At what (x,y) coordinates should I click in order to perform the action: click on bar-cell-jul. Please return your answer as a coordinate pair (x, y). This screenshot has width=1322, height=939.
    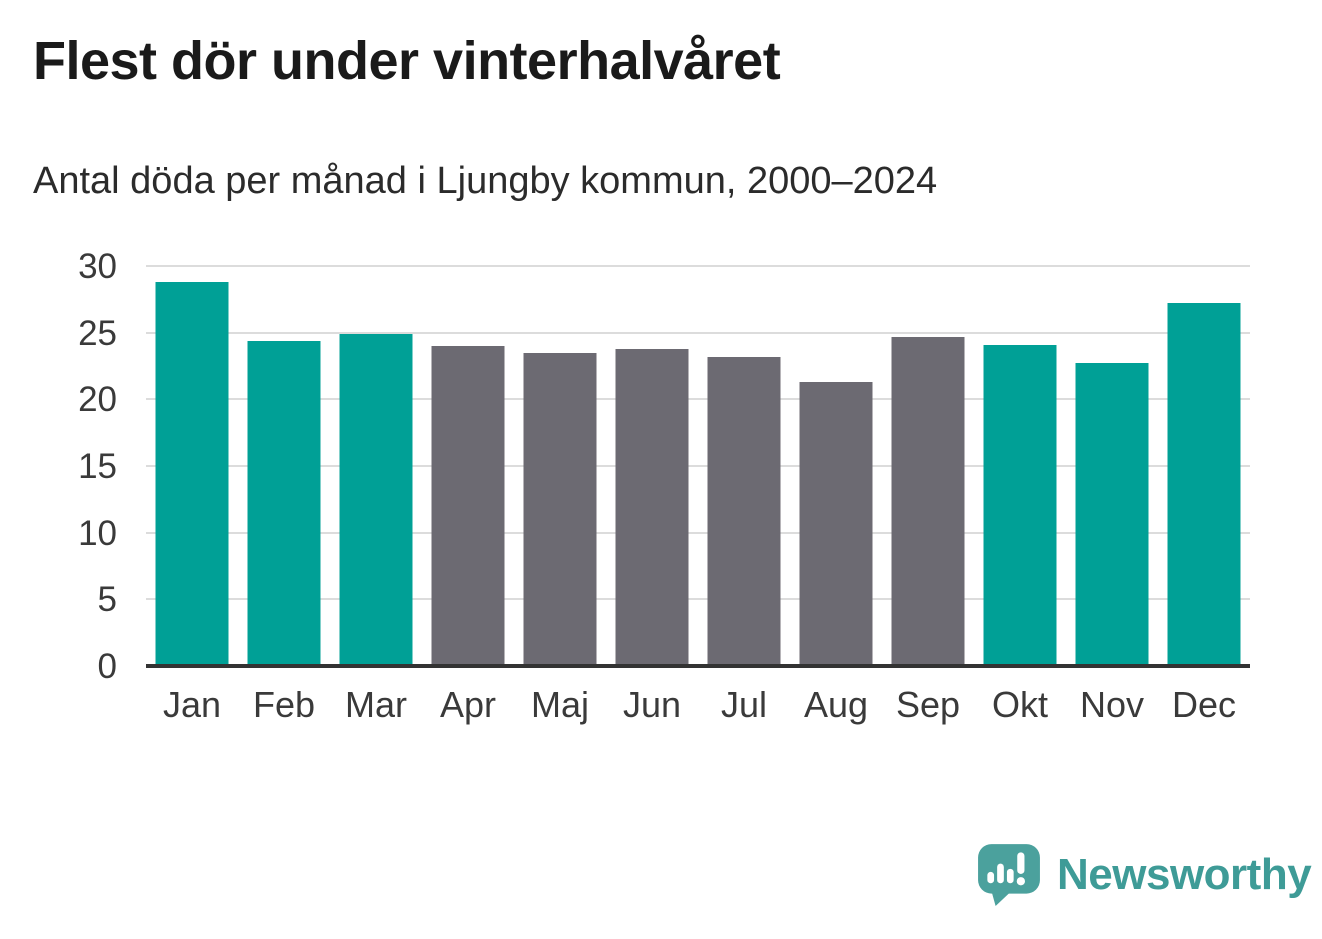
    Looking at the image, I should click on (744, 466).